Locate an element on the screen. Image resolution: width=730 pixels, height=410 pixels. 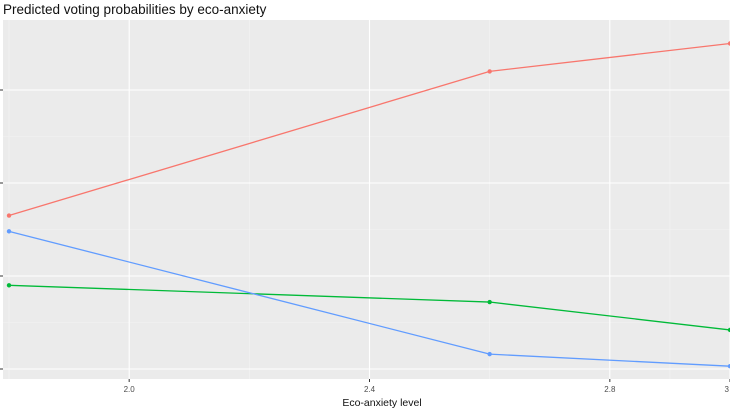
x-tick-label: 2.0 is located at coordinates (130, 389).